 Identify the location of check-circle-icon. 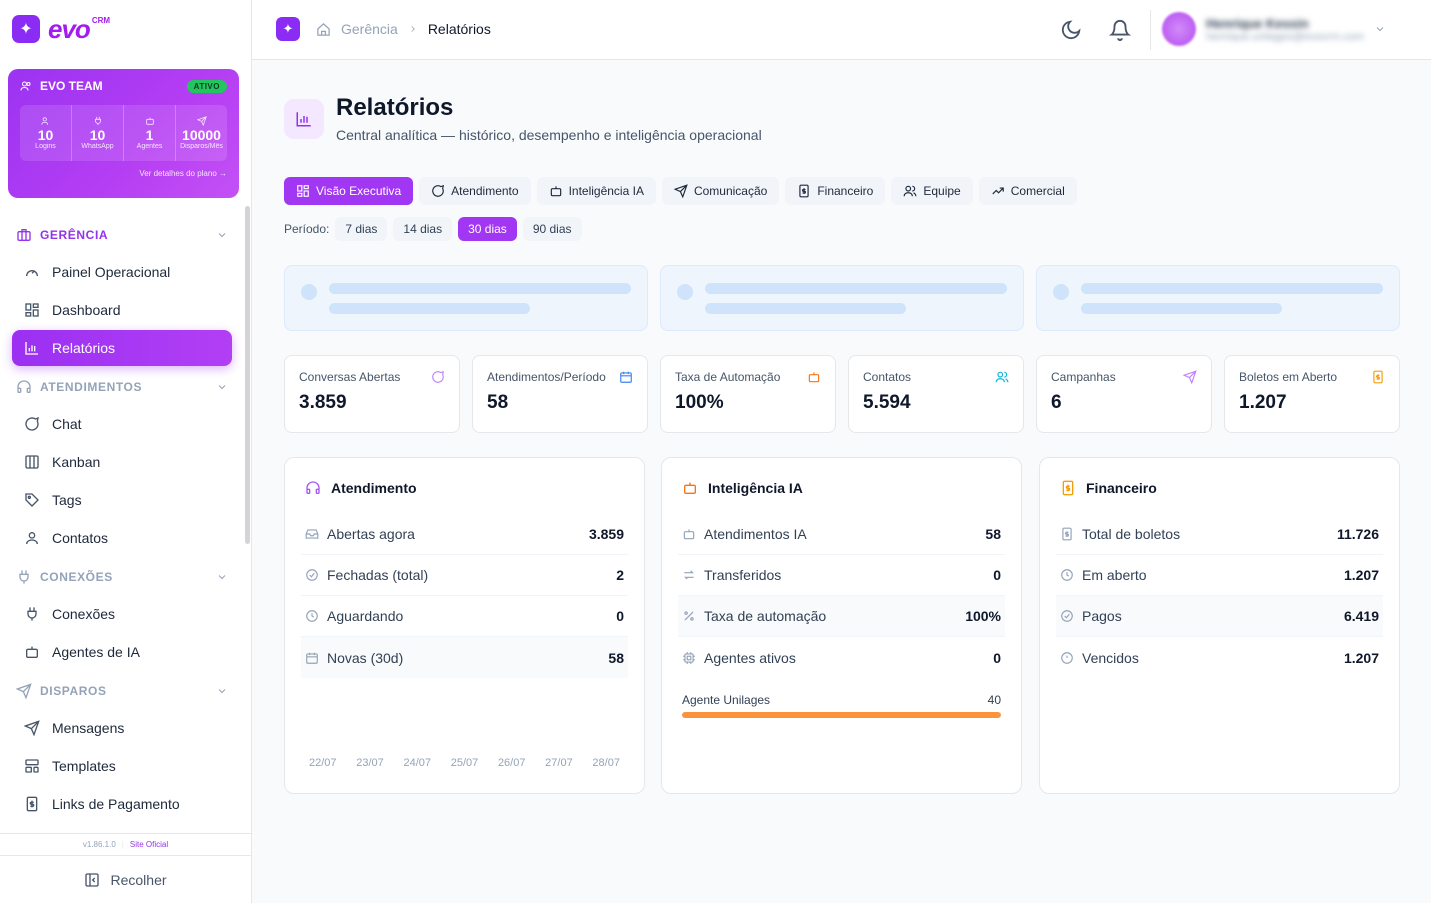
(1067, 616).